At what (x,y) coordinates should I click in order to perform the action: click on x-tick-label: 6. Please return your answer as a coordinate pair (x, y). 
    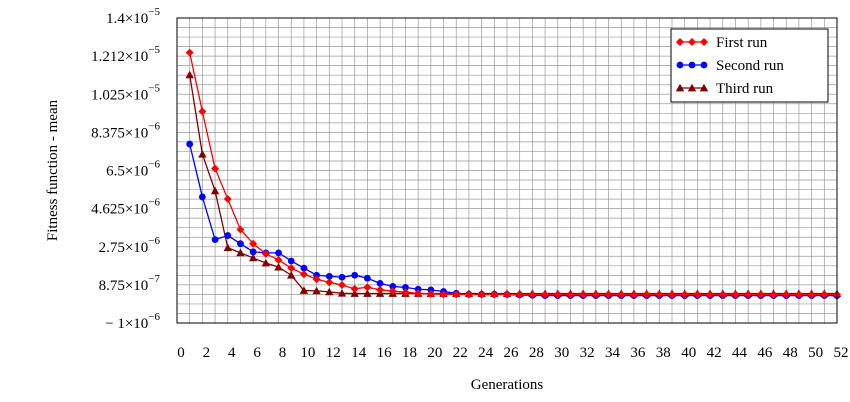
    Looking at the image, I should click on (257, 353).